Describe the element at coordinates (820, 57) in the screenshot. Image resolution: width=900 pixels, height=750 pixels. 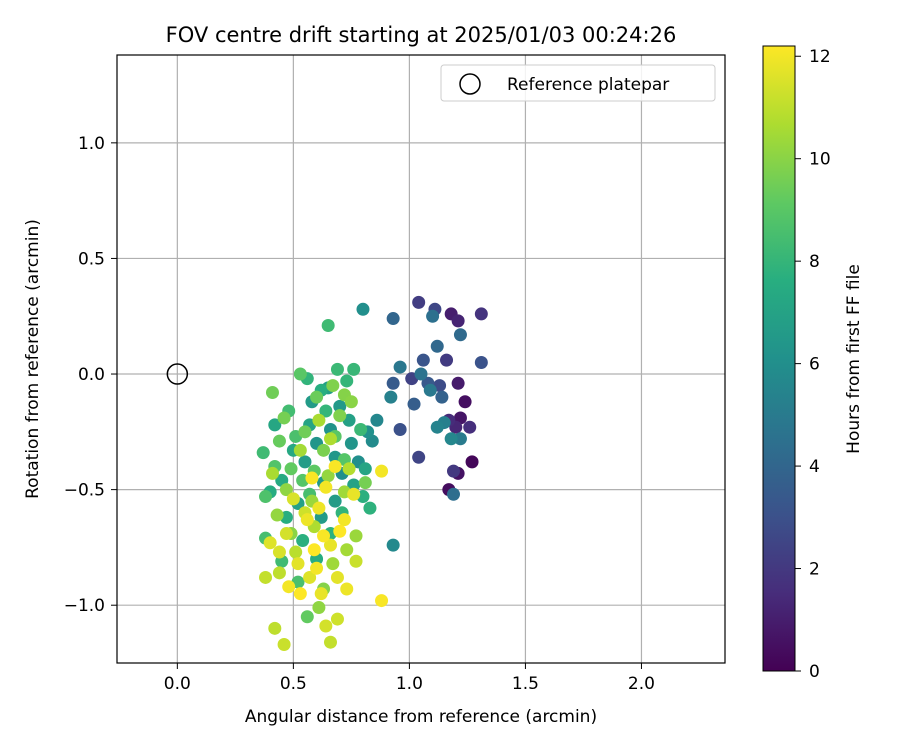
I see `colorbar-tick-label: 12` at that location.